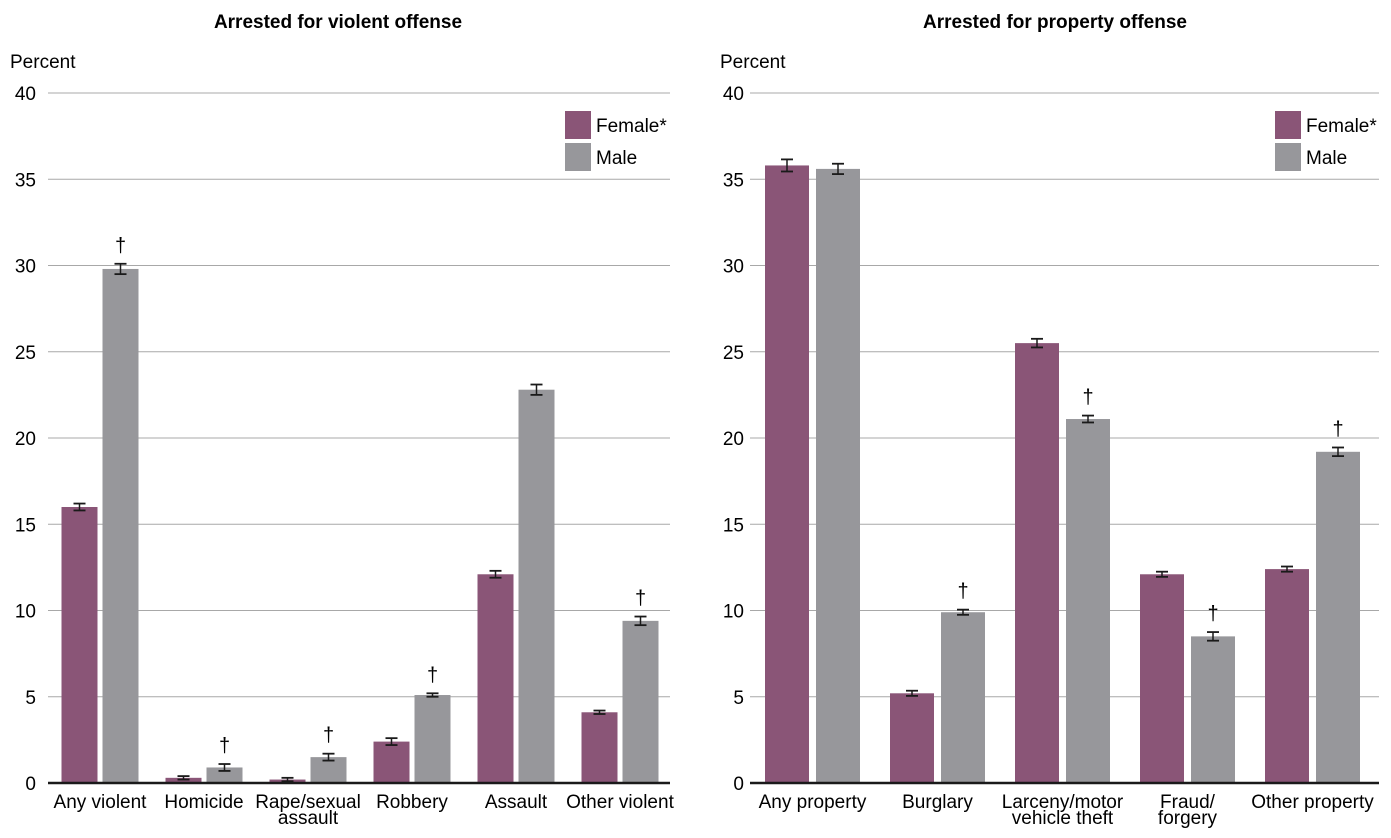 The width and height of the screenshot is (1391, 838). Describe the element at coordinates (1063, 818) in the screenshot. I see `x-tick-line: vehicle theft` at that location.